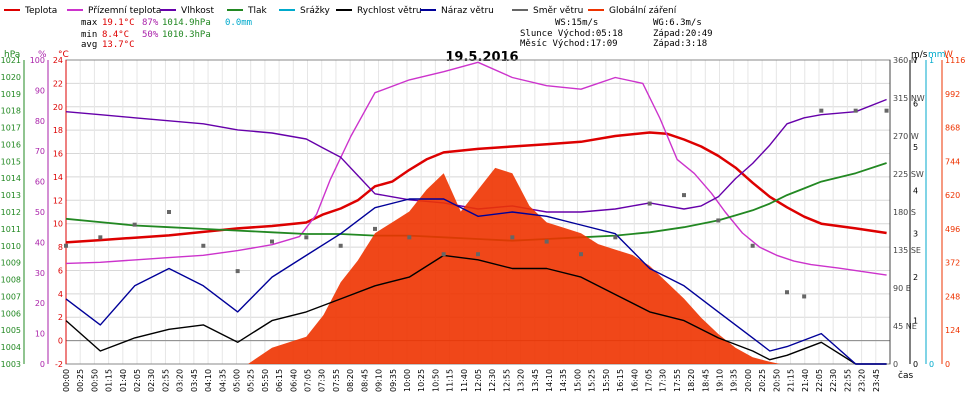  I want to click on axis-hum-tick-5: 50, so click(40, 212).